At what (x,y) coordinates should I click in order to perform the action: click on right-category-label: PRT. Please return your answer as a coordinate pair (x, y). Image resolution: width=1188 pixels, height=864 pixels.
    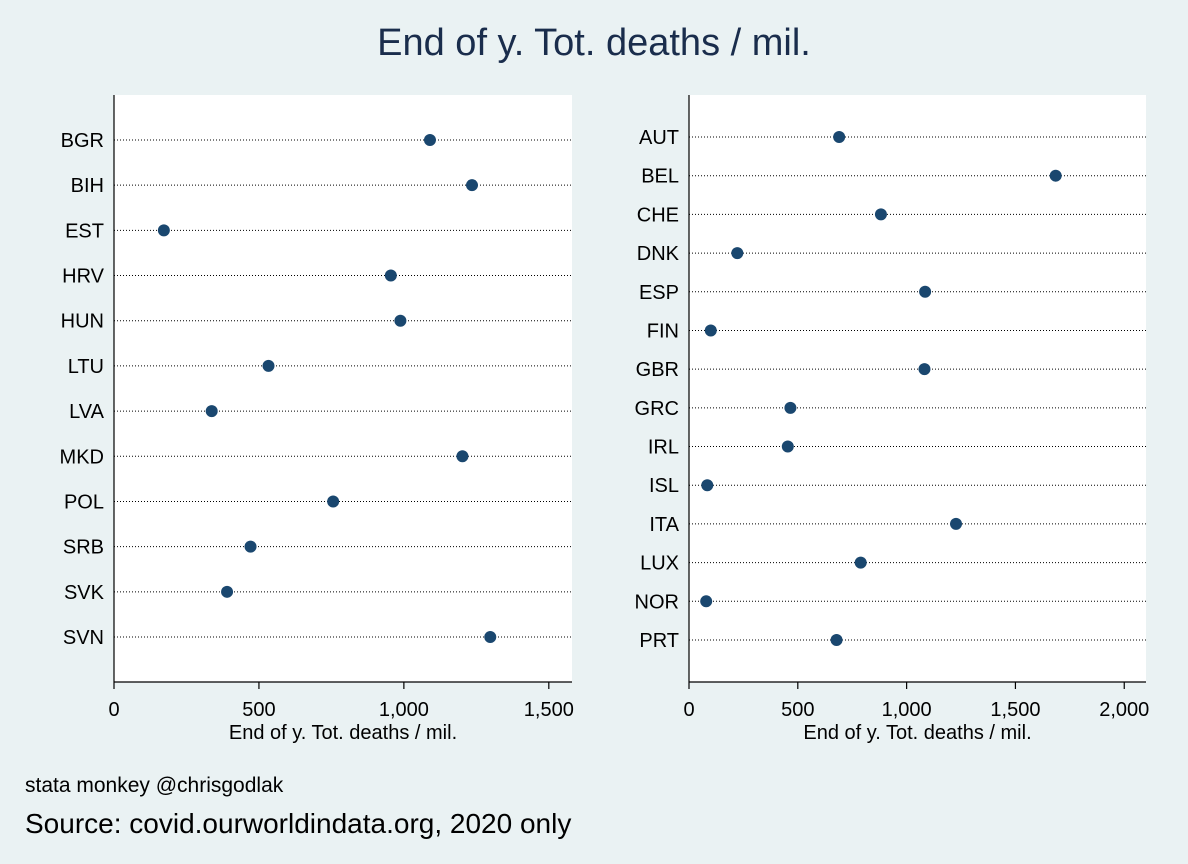
    Looking at the image, I should click on (659, 641).